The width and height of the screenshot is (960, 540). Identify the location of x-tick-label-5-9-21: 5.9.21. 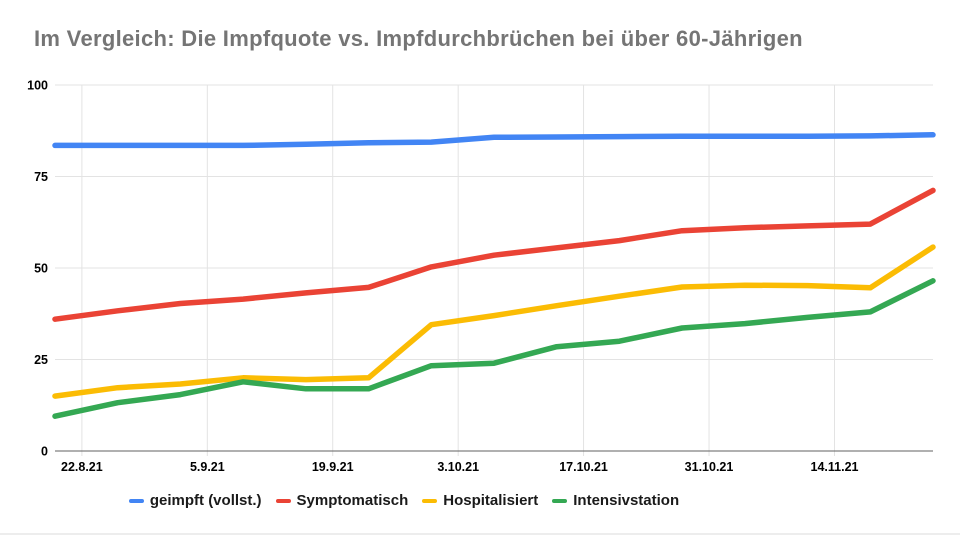
(207, 467).